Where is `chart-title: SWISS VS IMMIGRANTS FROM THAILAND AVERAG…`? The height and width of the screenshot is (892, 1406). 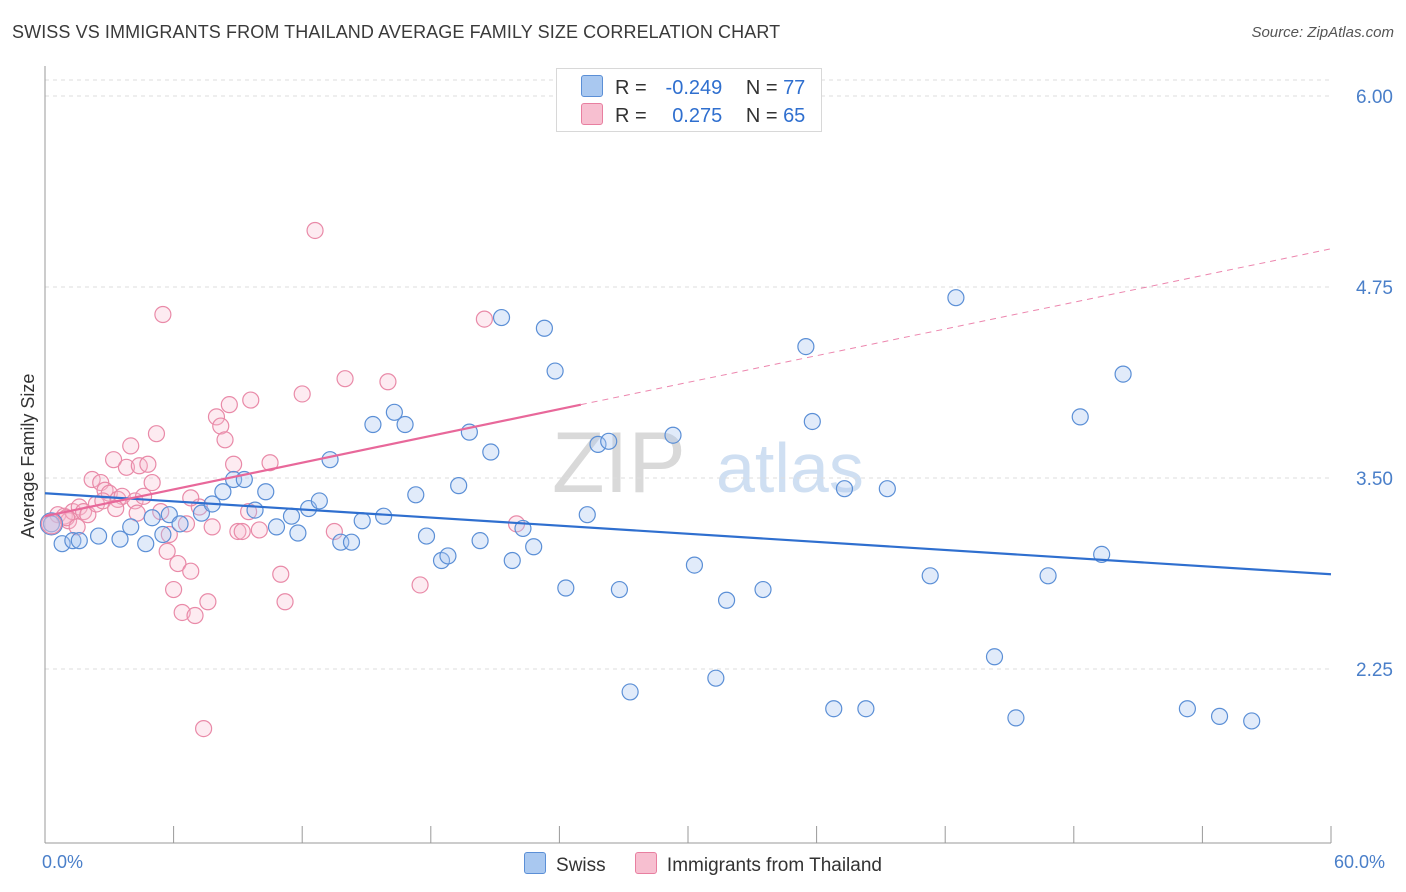
chart-title: SWISS VS IMMIGRANTS FROM THAILAND AVERAG… is located at coordinates (396, 32).